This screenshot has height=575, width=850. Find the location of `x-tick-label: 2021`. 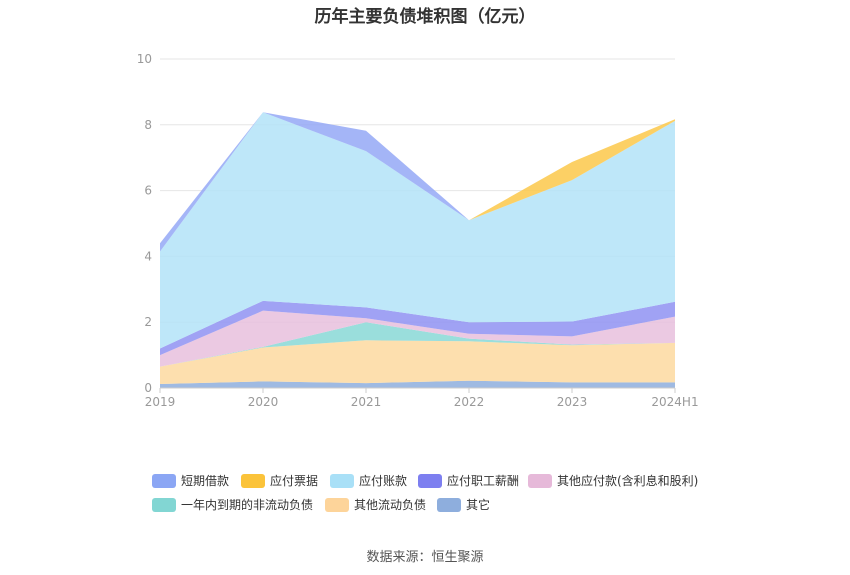

x-tick-label: 2021 is located at coordinates (366, 402).